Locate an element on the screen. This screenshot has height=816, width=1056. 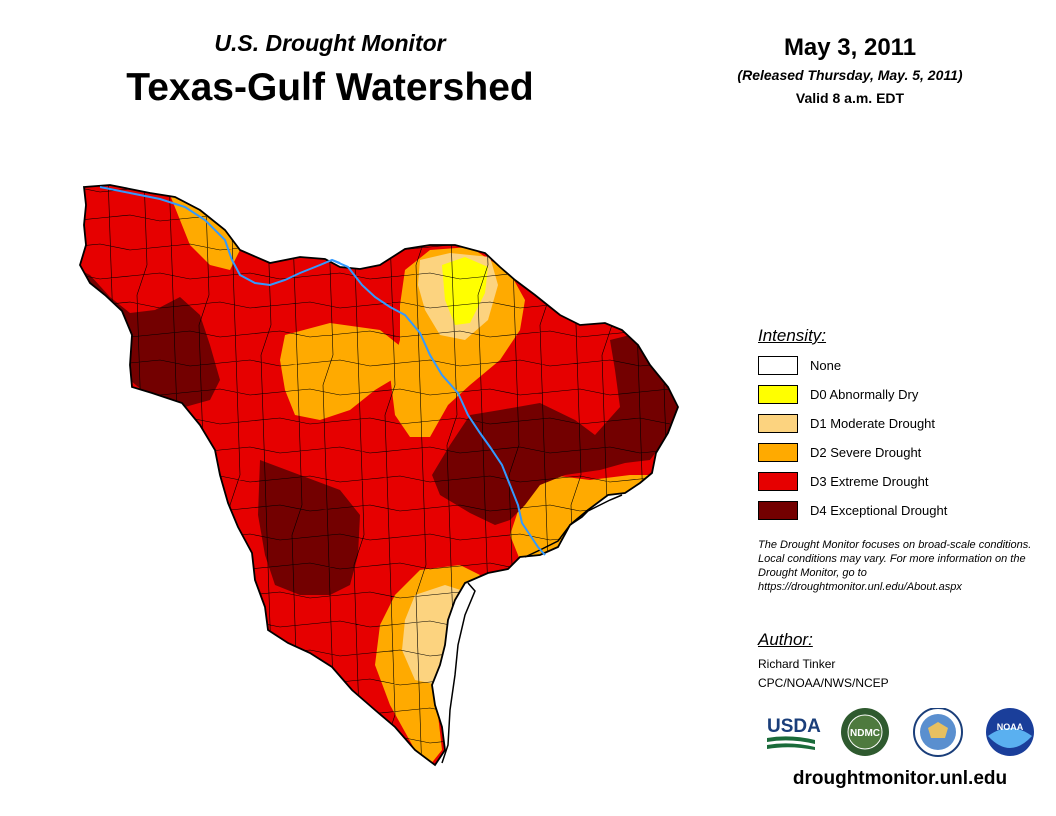
legend-label: D0 Abnormally Dry is located at coordinates (864, 394).